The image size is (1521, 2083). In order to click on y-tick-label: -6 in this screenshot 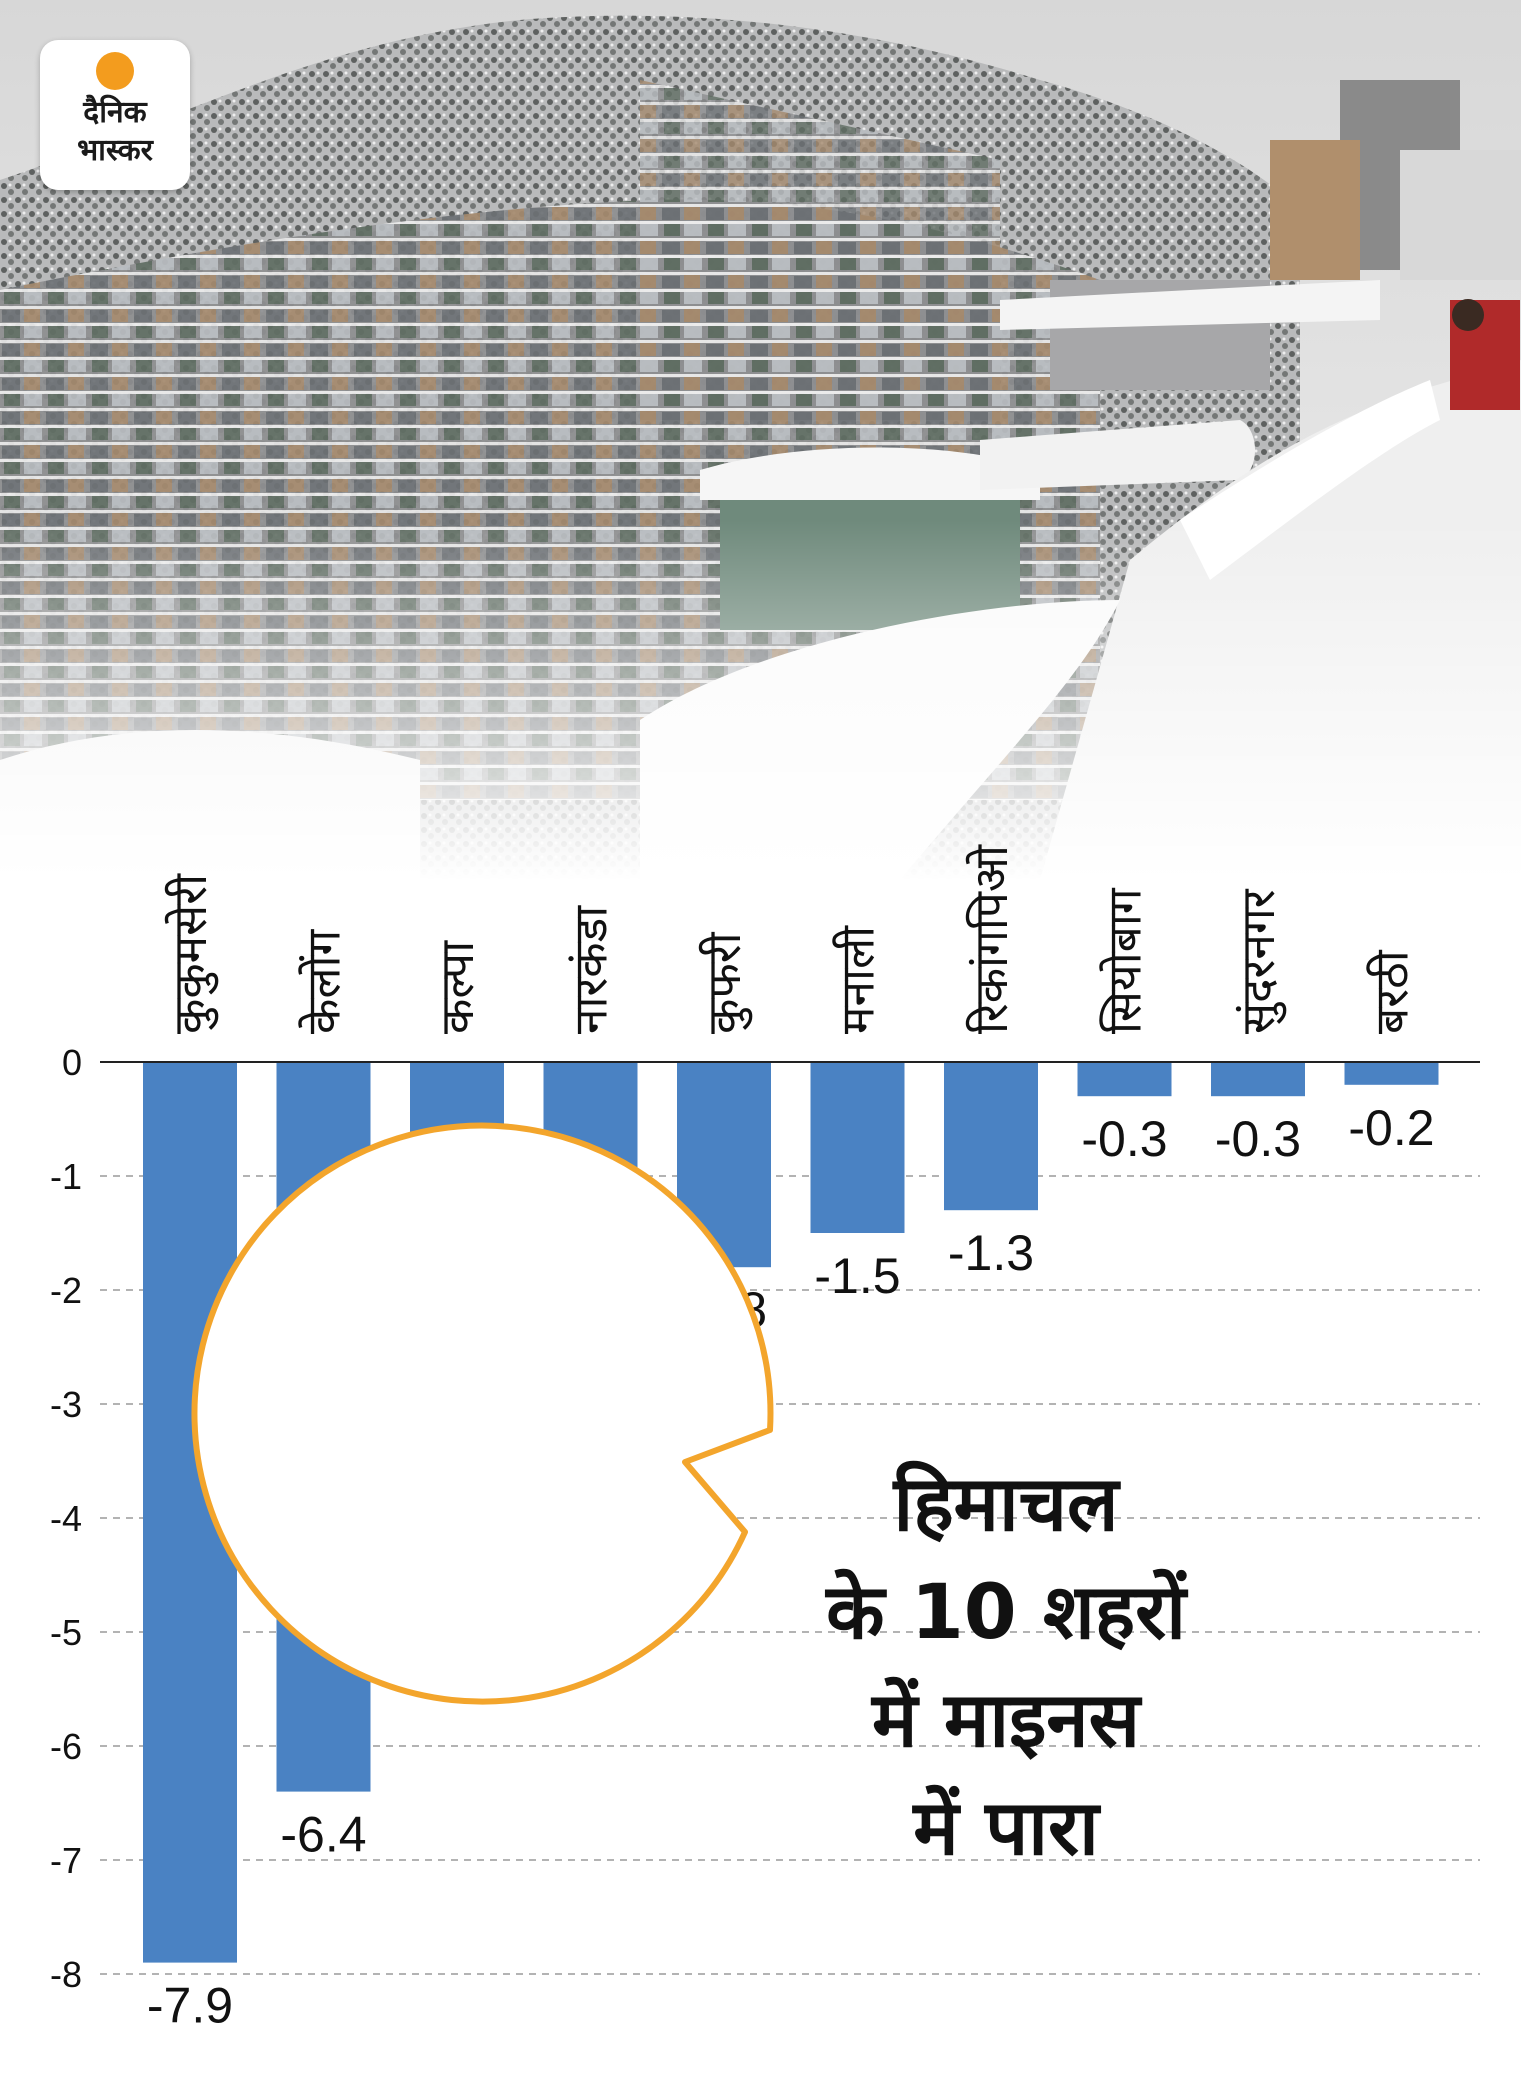, I will do `click(66, 1746)`.